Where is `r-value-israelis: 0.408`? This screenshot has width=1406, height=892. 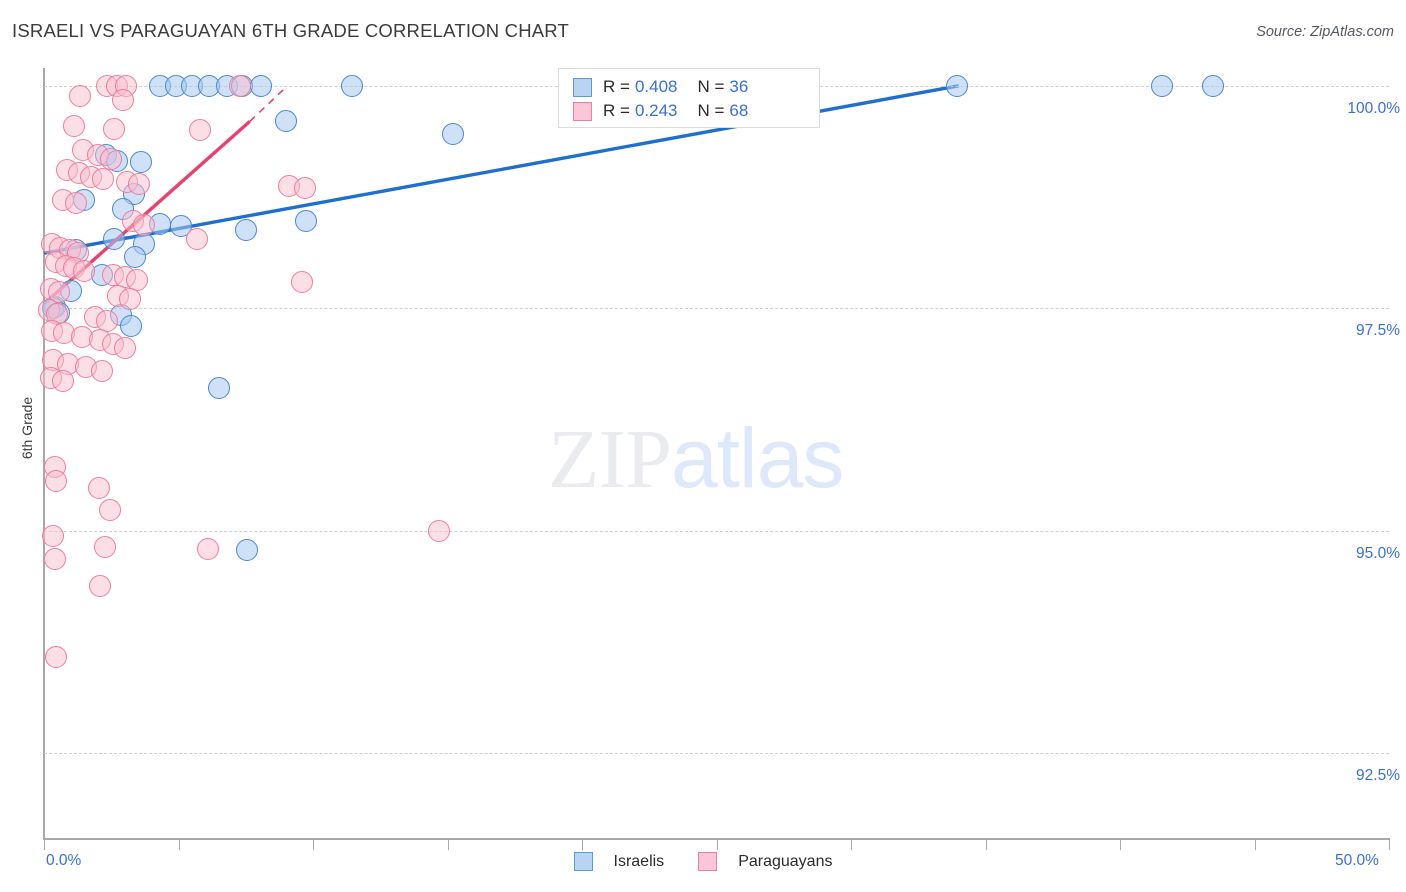
r-value-israelis: 0.408 is located at coordinates (656, 86).